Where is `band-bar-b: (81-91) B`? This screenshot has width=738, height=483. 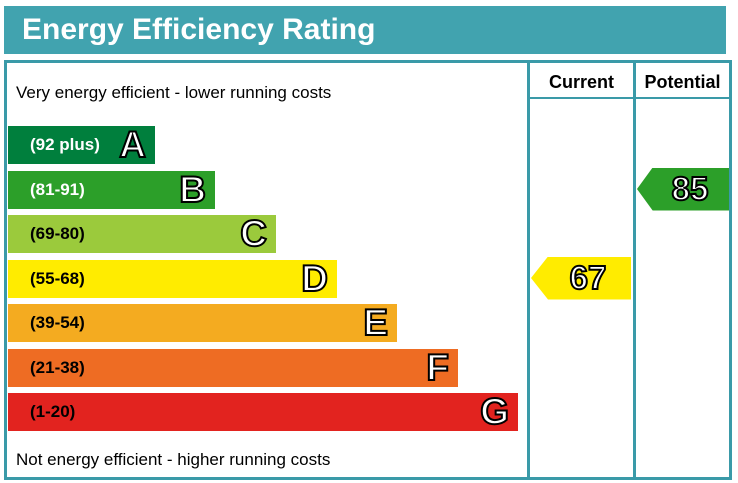 band-bar-b: (81-91) B is located at coordinates (111, 189).